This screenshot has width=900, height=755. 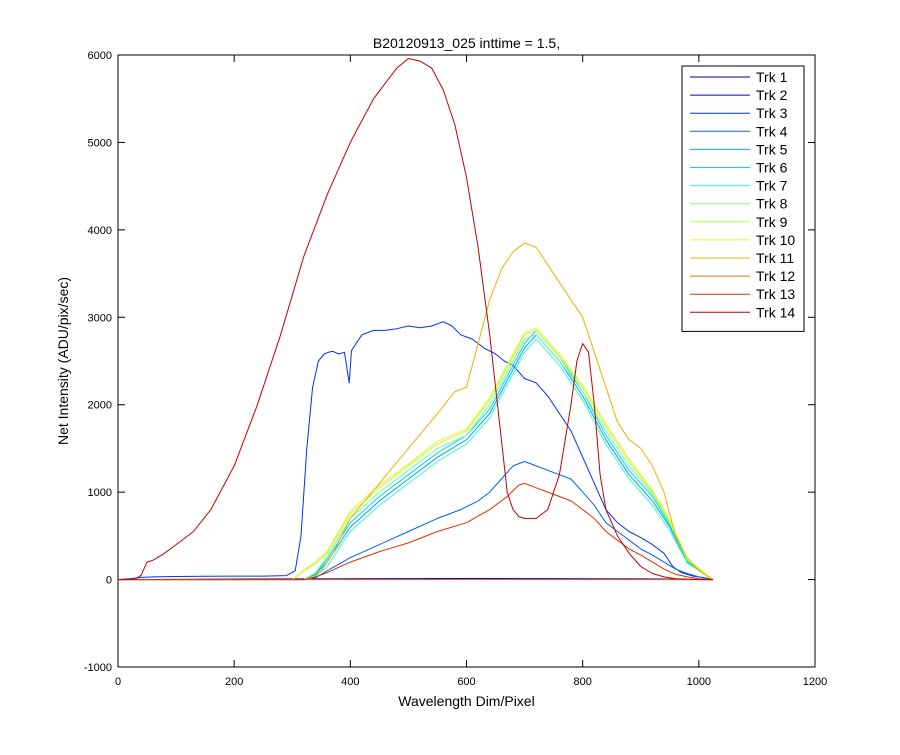 What do you see at coordinates (118, 682) in the screenshot?
I see `x-tick-label: 0` at bounding box center [118, 682].